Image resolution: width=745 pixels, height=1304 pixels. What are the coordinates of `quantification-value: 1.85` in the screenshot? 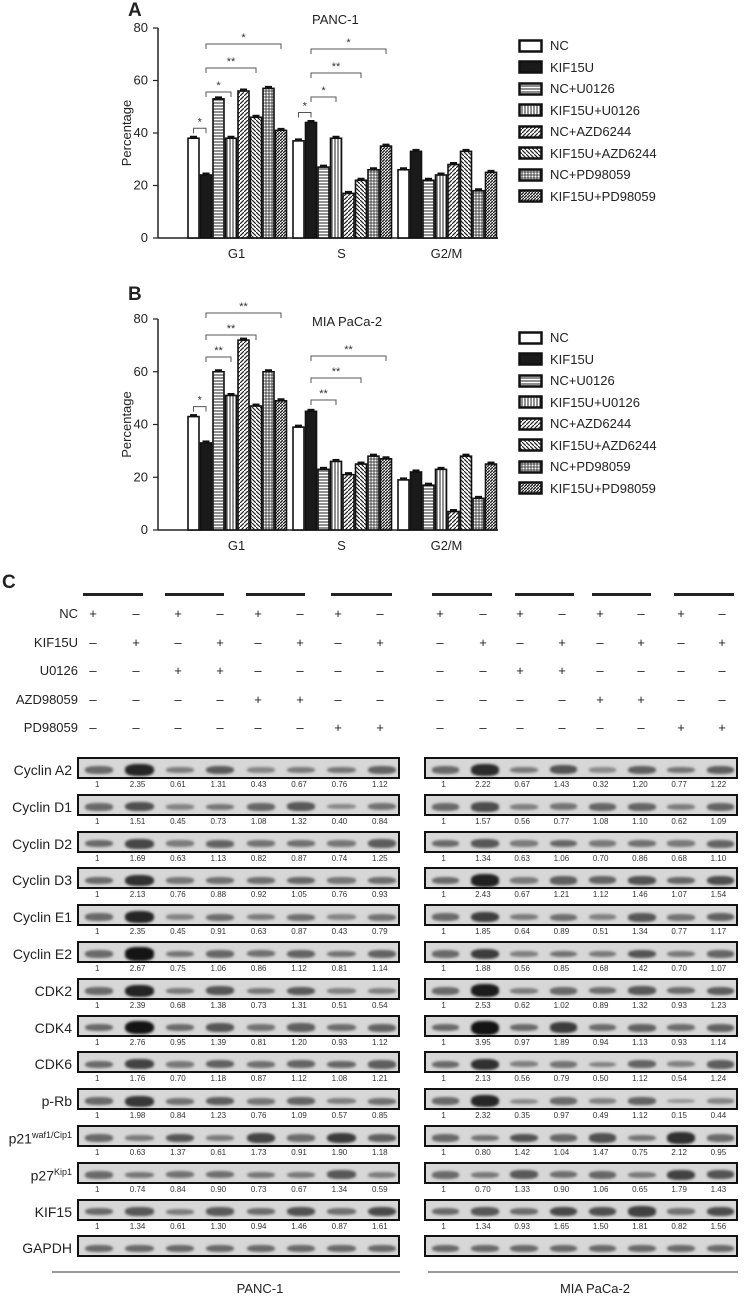 It's located at (483, 932).